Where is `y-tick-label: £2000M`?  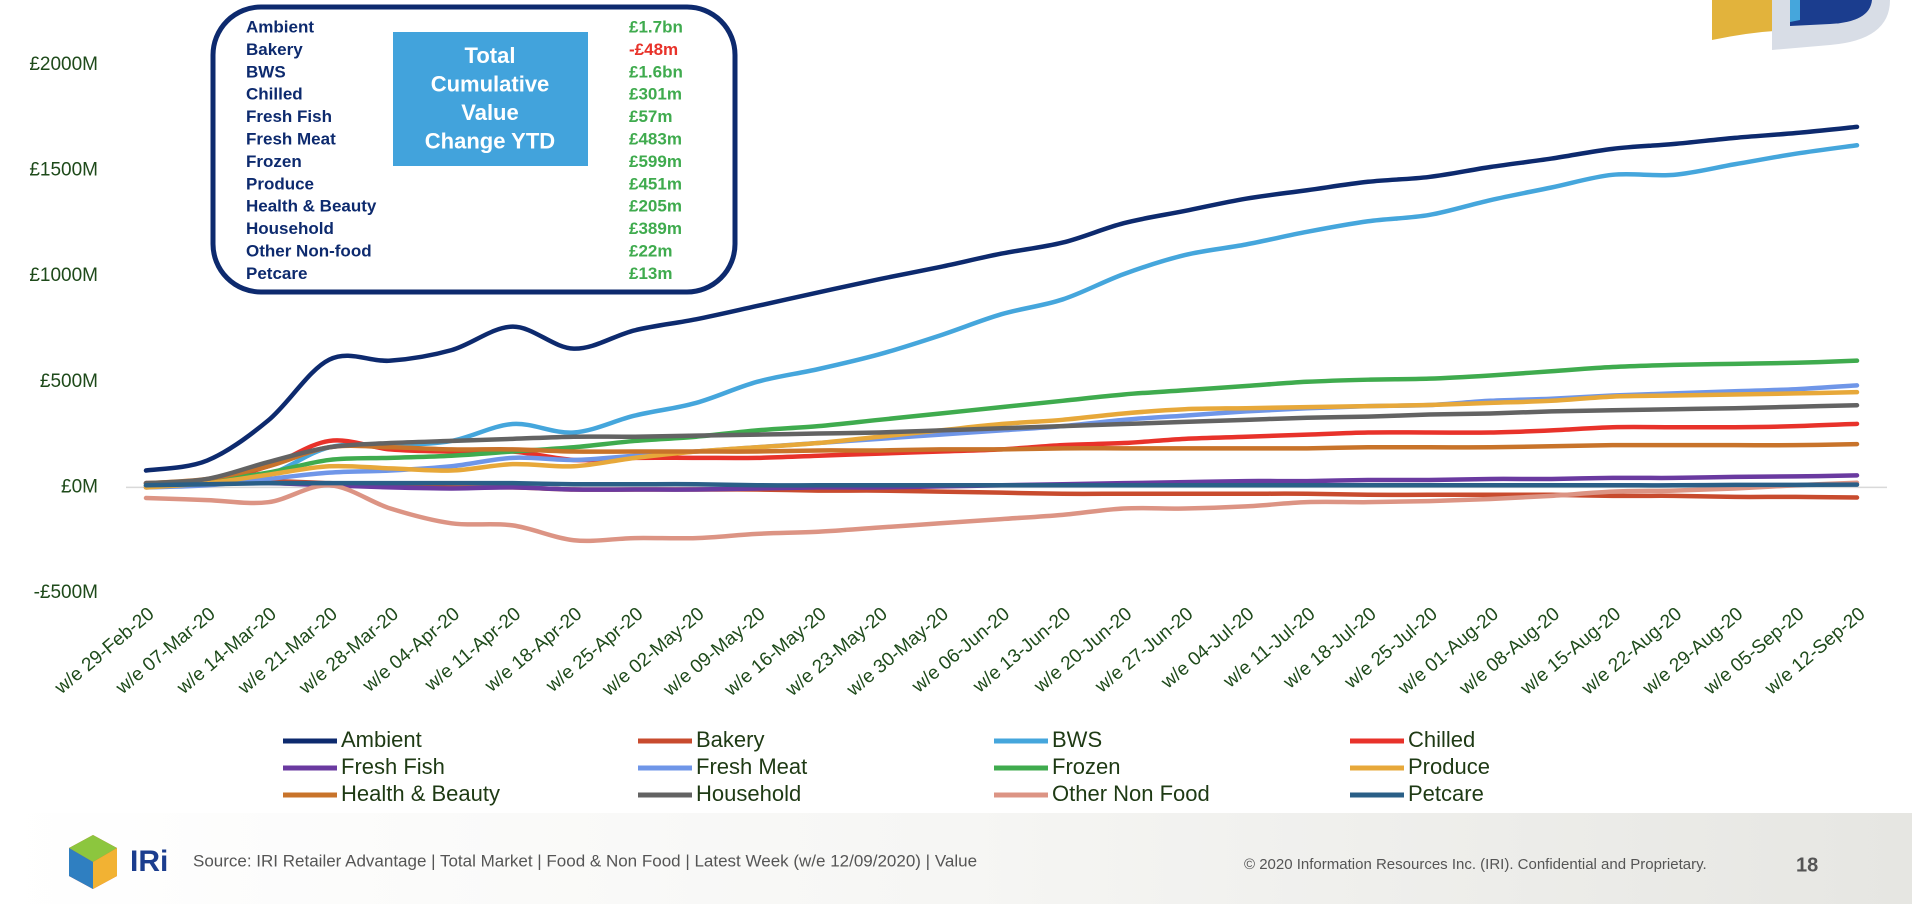
y-tick-label: £2000M is located at coordinates (63, 64).